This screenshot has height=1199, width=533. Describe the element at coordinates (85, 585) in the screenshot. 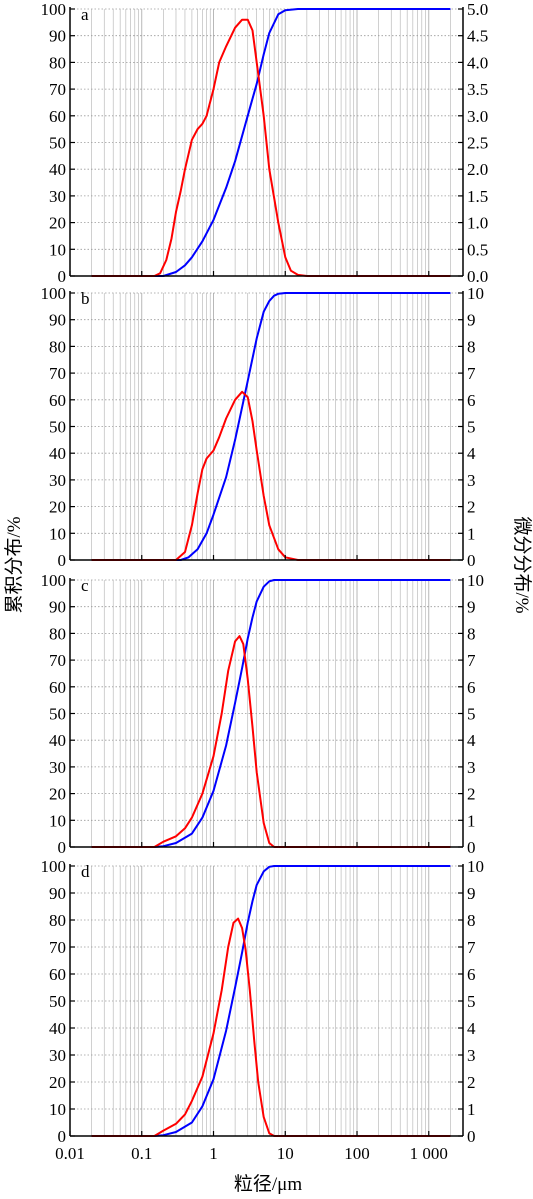

I see `panel-label: c` at that location.